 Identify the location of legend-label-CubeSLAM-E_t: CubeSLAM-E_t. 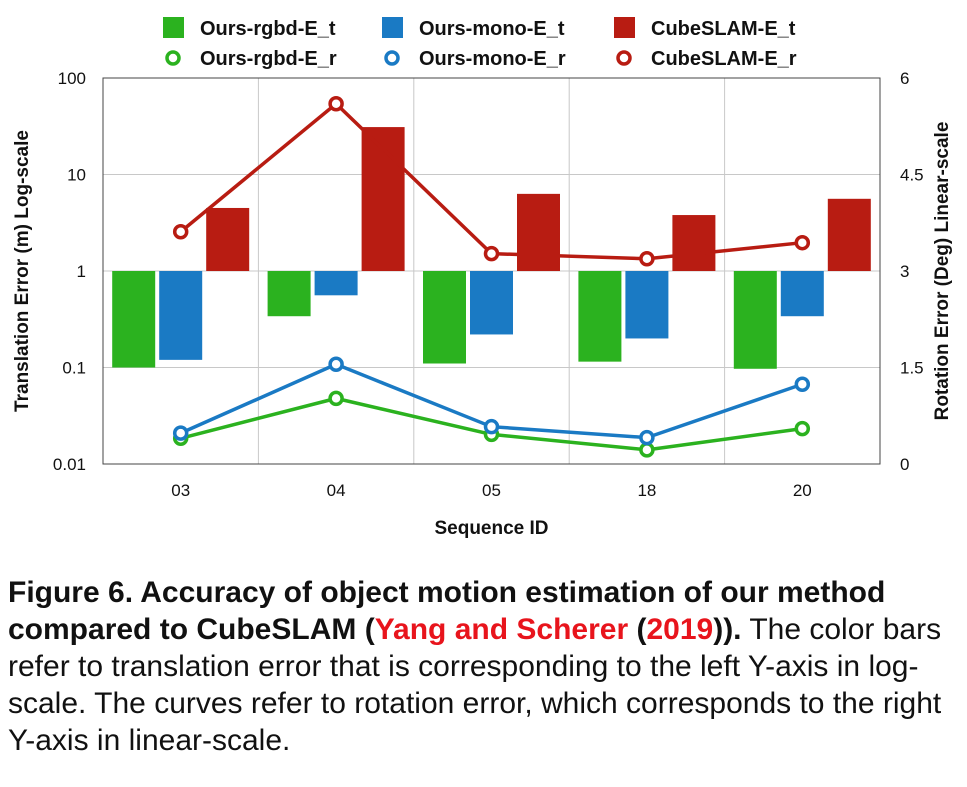
(723, 29).